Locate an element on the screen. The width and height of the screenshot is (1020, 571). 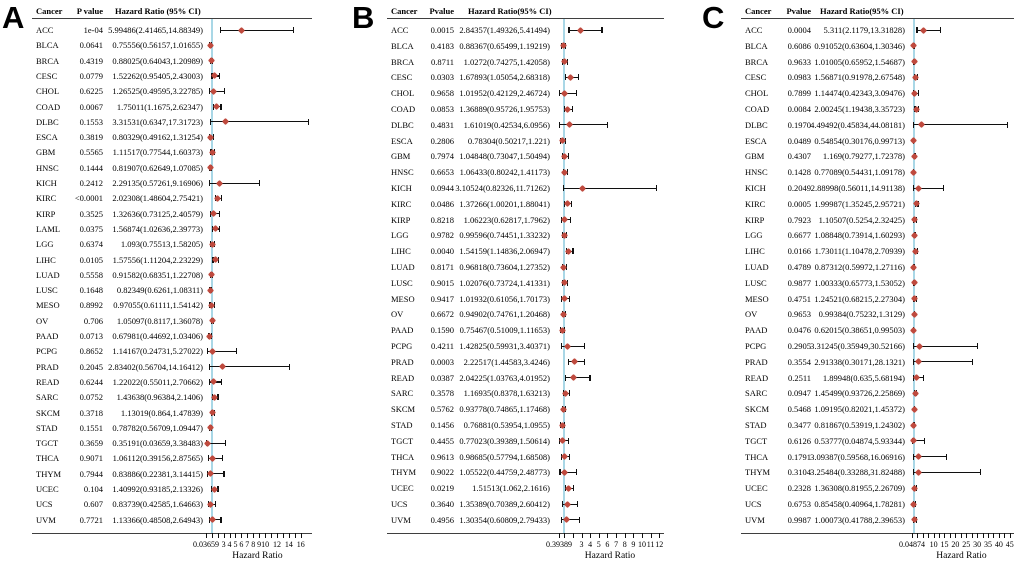
row-pvalue: 0.1428 is located at coordinates (799, 172).